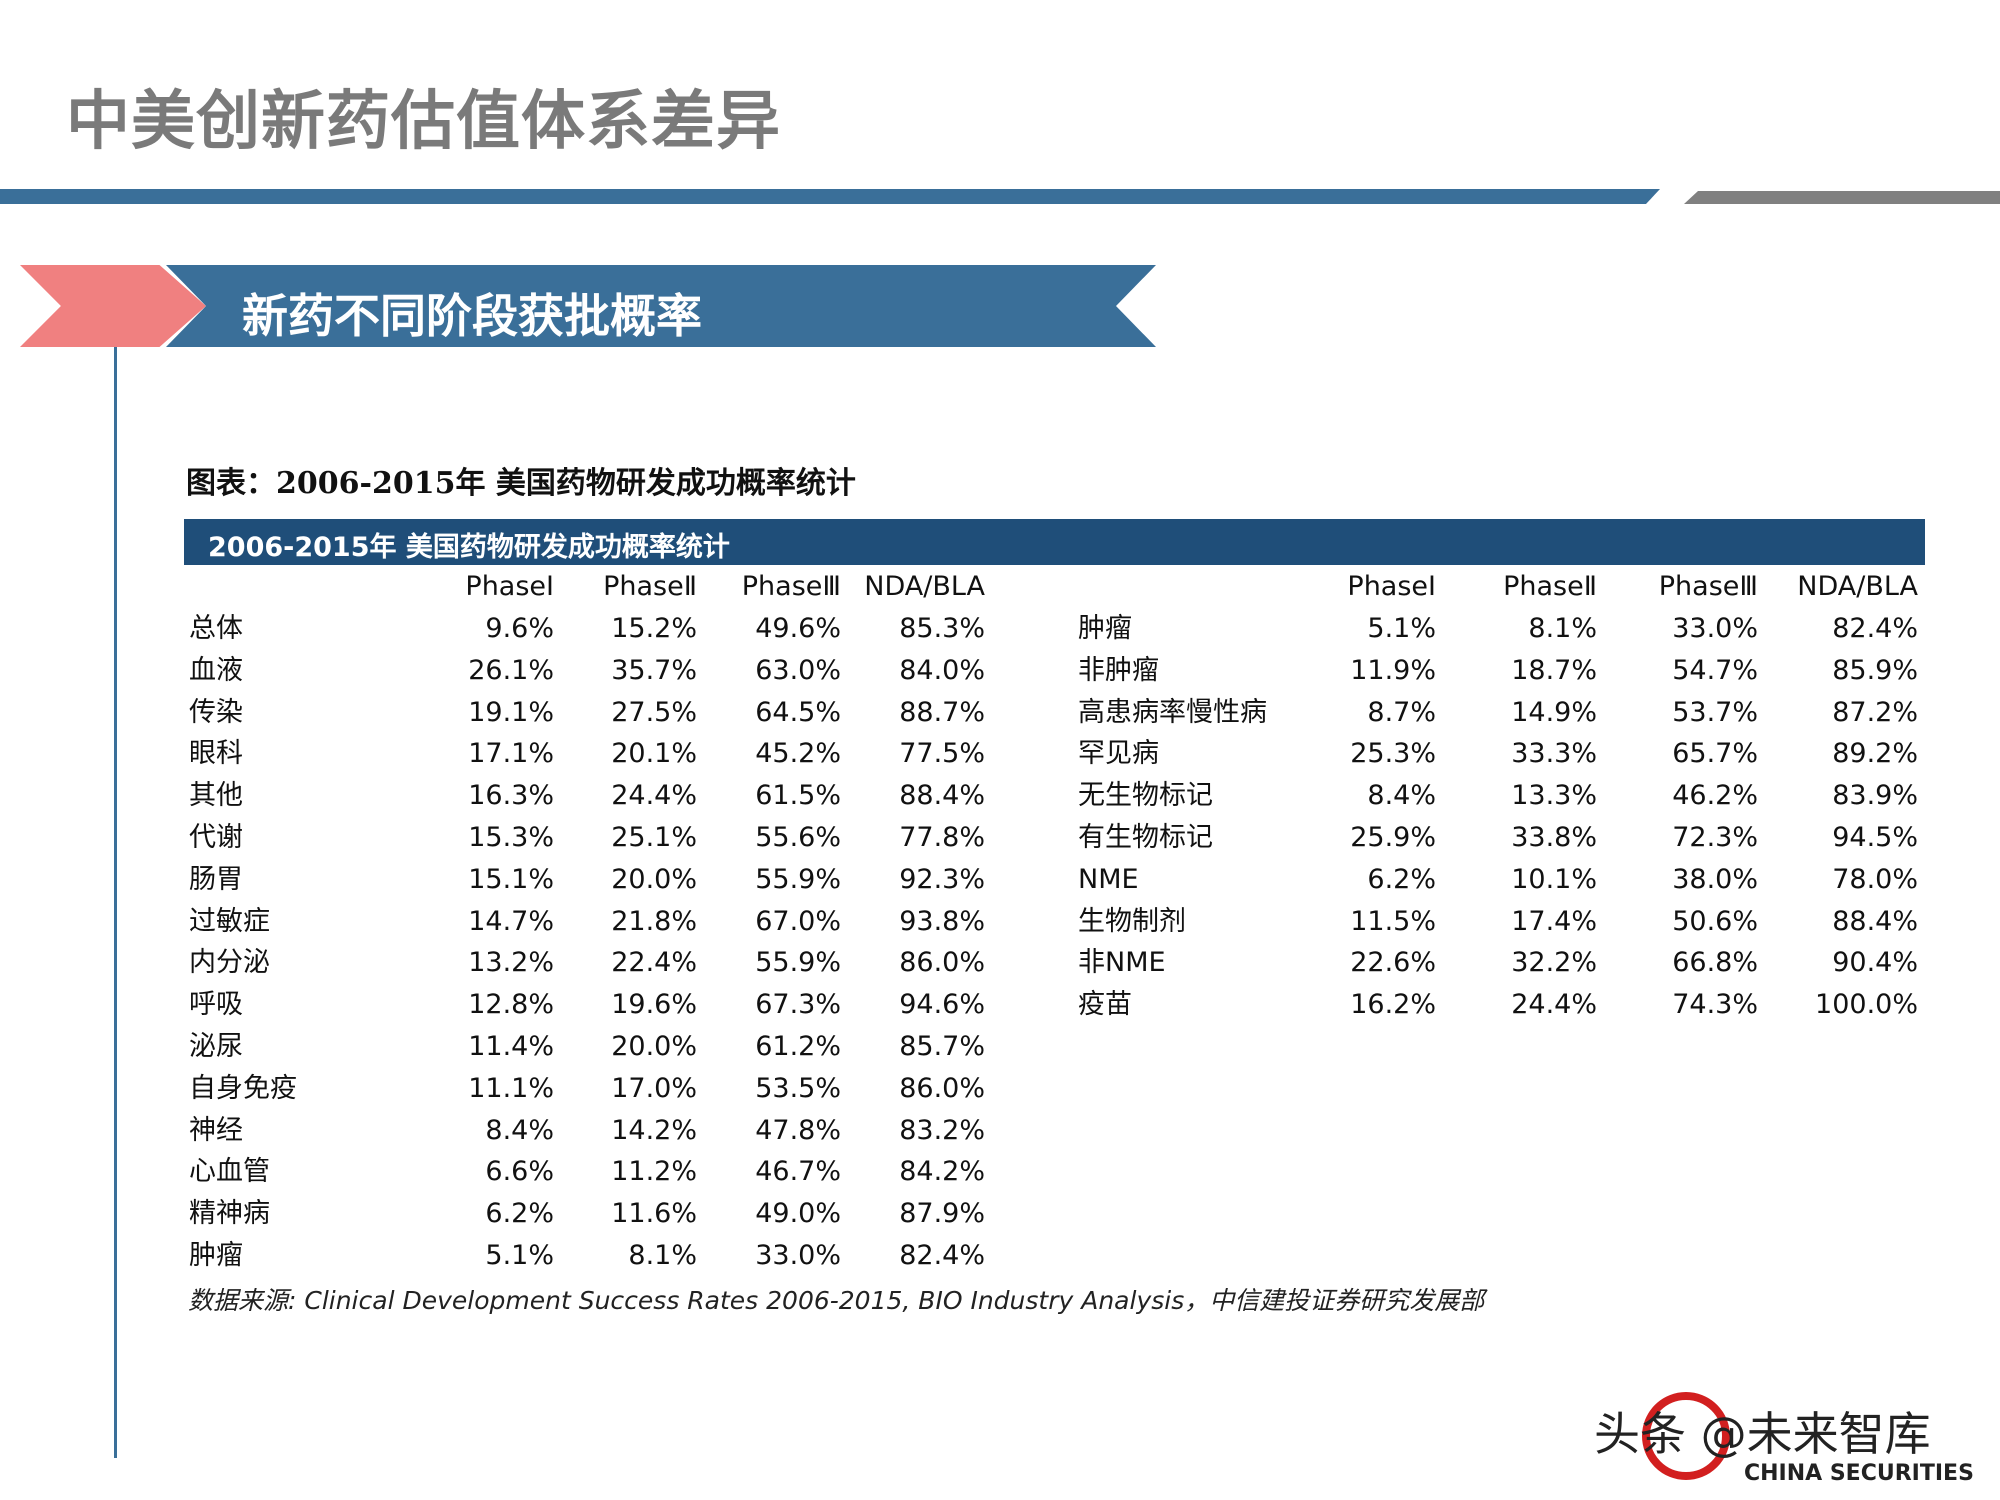 The height and width of the screenshot is (1500, 2000). Describe the element at coordinates (1875, 879) in the screenshot. I see `rate-cell: 78.0%` at that location.